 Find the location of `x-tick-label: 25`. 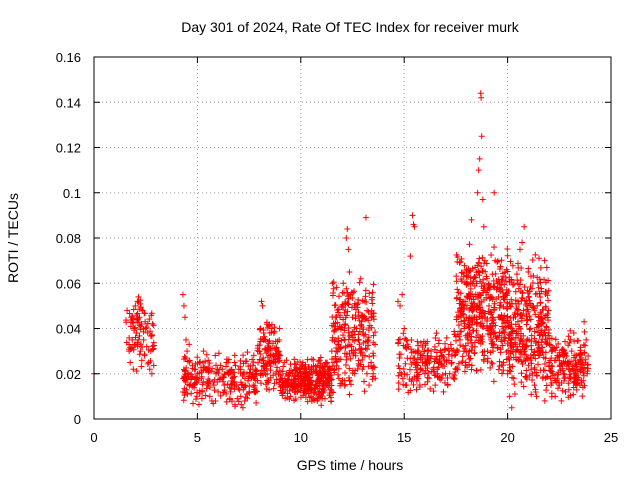

x-tick-label: 25 is located at coordinates (611, 437).